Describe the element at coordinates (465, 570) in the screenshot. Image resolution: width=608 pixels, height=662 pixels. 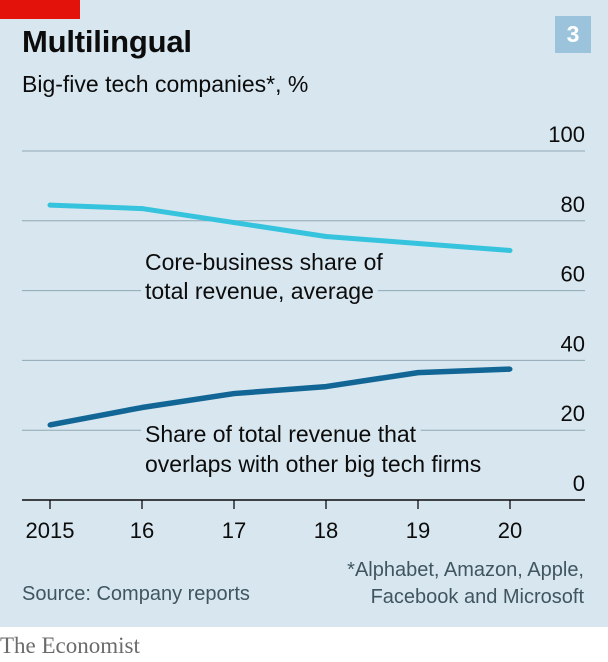
I see `footnote-line-1: *Alphabet, Amazon, Apple,` at that location.